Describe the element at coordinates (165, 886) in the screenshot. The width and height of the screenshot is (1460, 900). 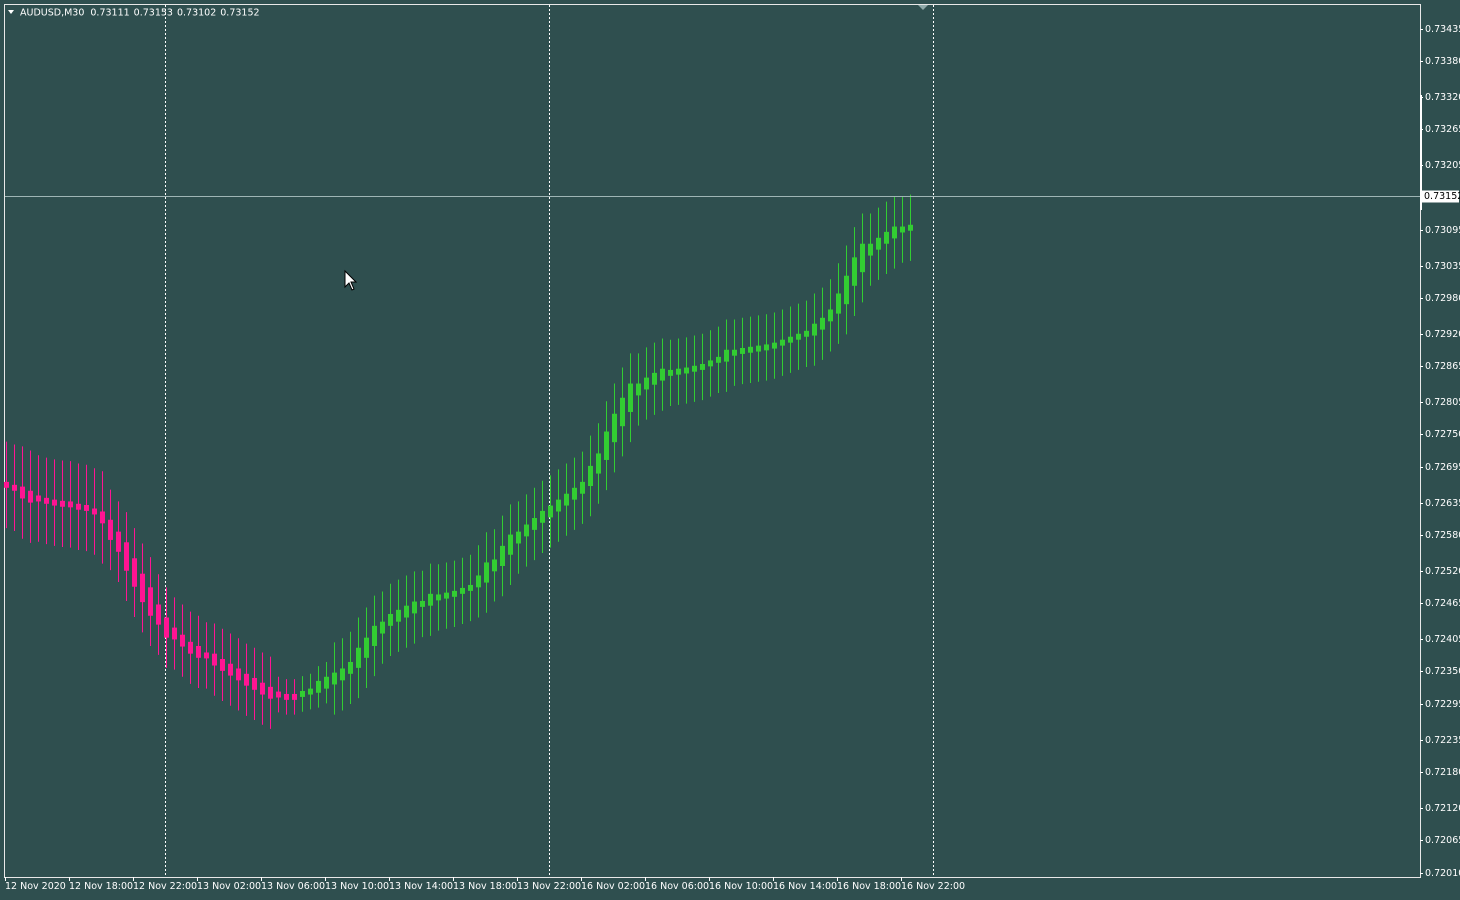
I see `x-tick-label: 12 Nov 22:00` at that location.